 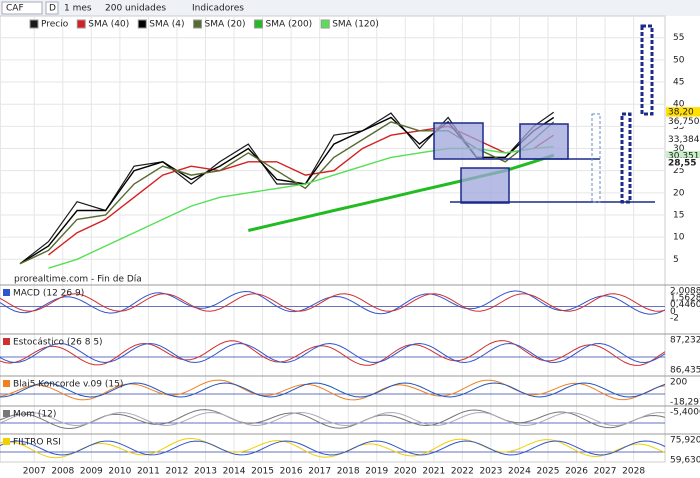 What do you see at coordinates (685, 292) in the screenshot?
I see `panel-label: 2,0088` at bounding box center [685, 292].